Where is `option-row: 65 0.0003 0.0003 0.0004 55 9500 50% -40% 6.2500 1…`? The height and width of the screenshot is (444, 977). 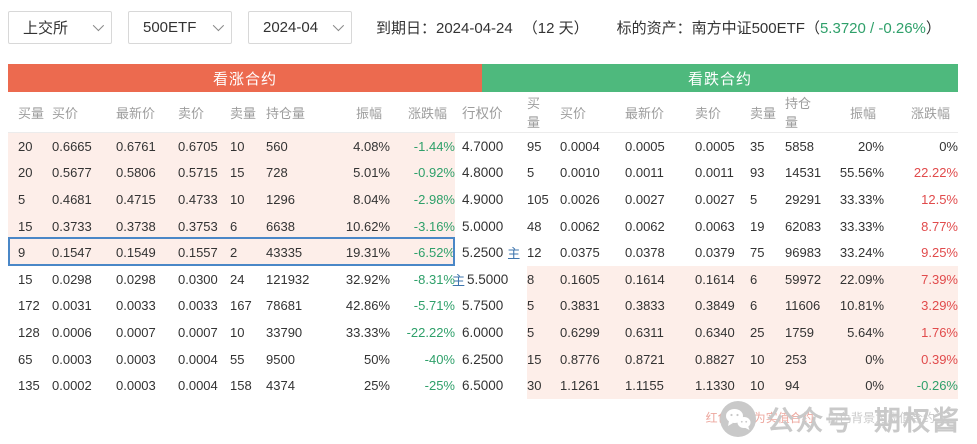
option-row: 65 0.0003 0.0003 0.0004 55 9500 50% -40% 6.2500 1… is located at coordinates (483, 359).